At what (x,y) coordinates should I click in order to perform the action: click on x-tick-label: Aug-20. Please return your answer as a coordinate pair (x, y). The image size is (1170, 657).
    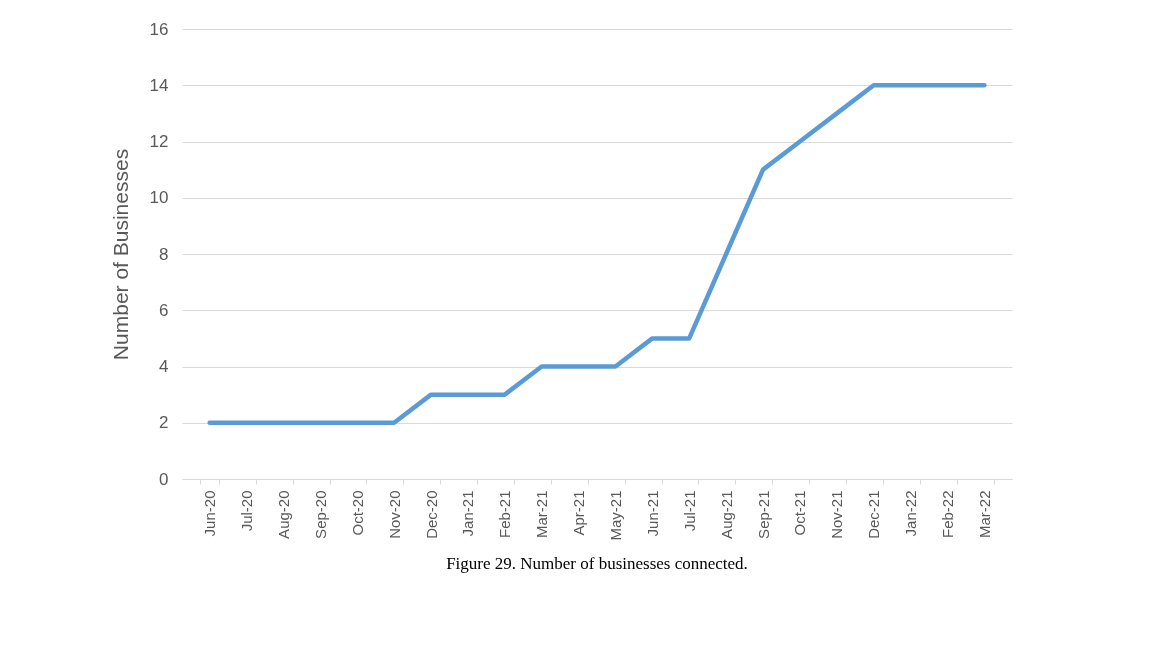
    Looking at the image, I should click on (283, 514).